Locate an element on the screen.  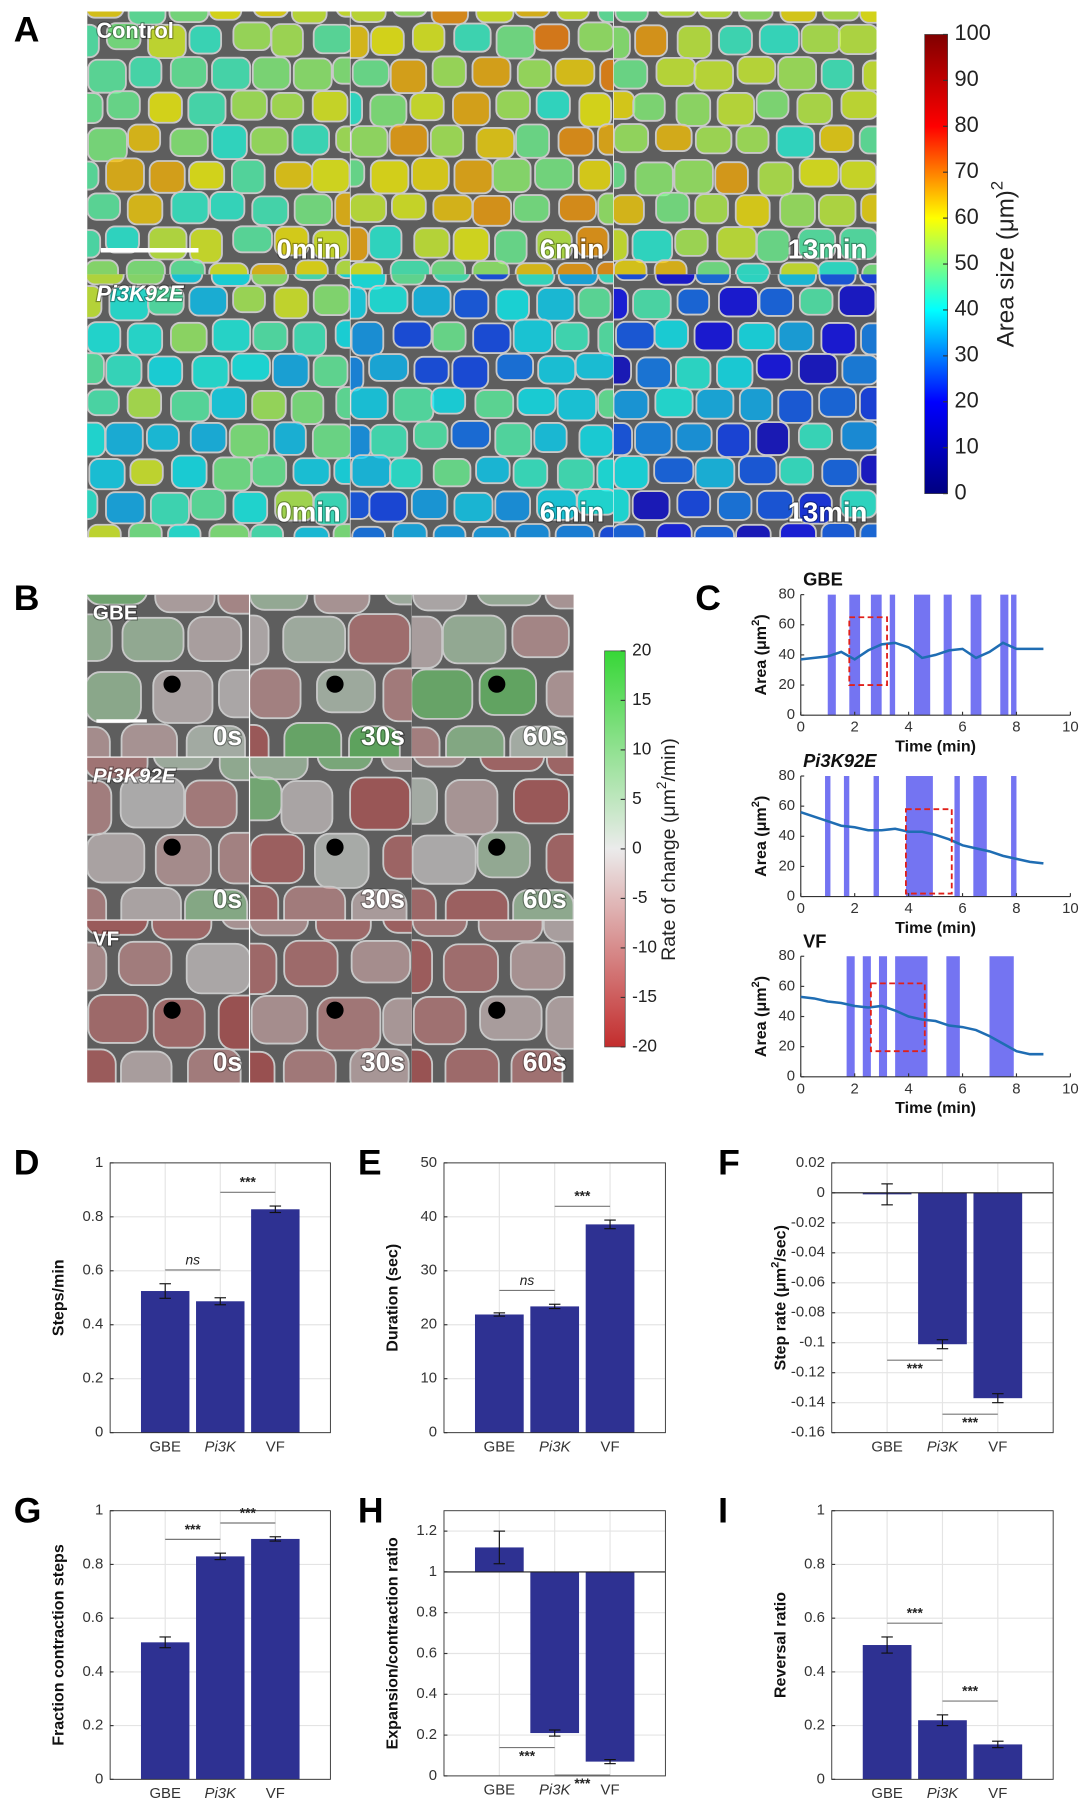
label-part: Fraction contraction steps is located at coordinates (59, 1645).